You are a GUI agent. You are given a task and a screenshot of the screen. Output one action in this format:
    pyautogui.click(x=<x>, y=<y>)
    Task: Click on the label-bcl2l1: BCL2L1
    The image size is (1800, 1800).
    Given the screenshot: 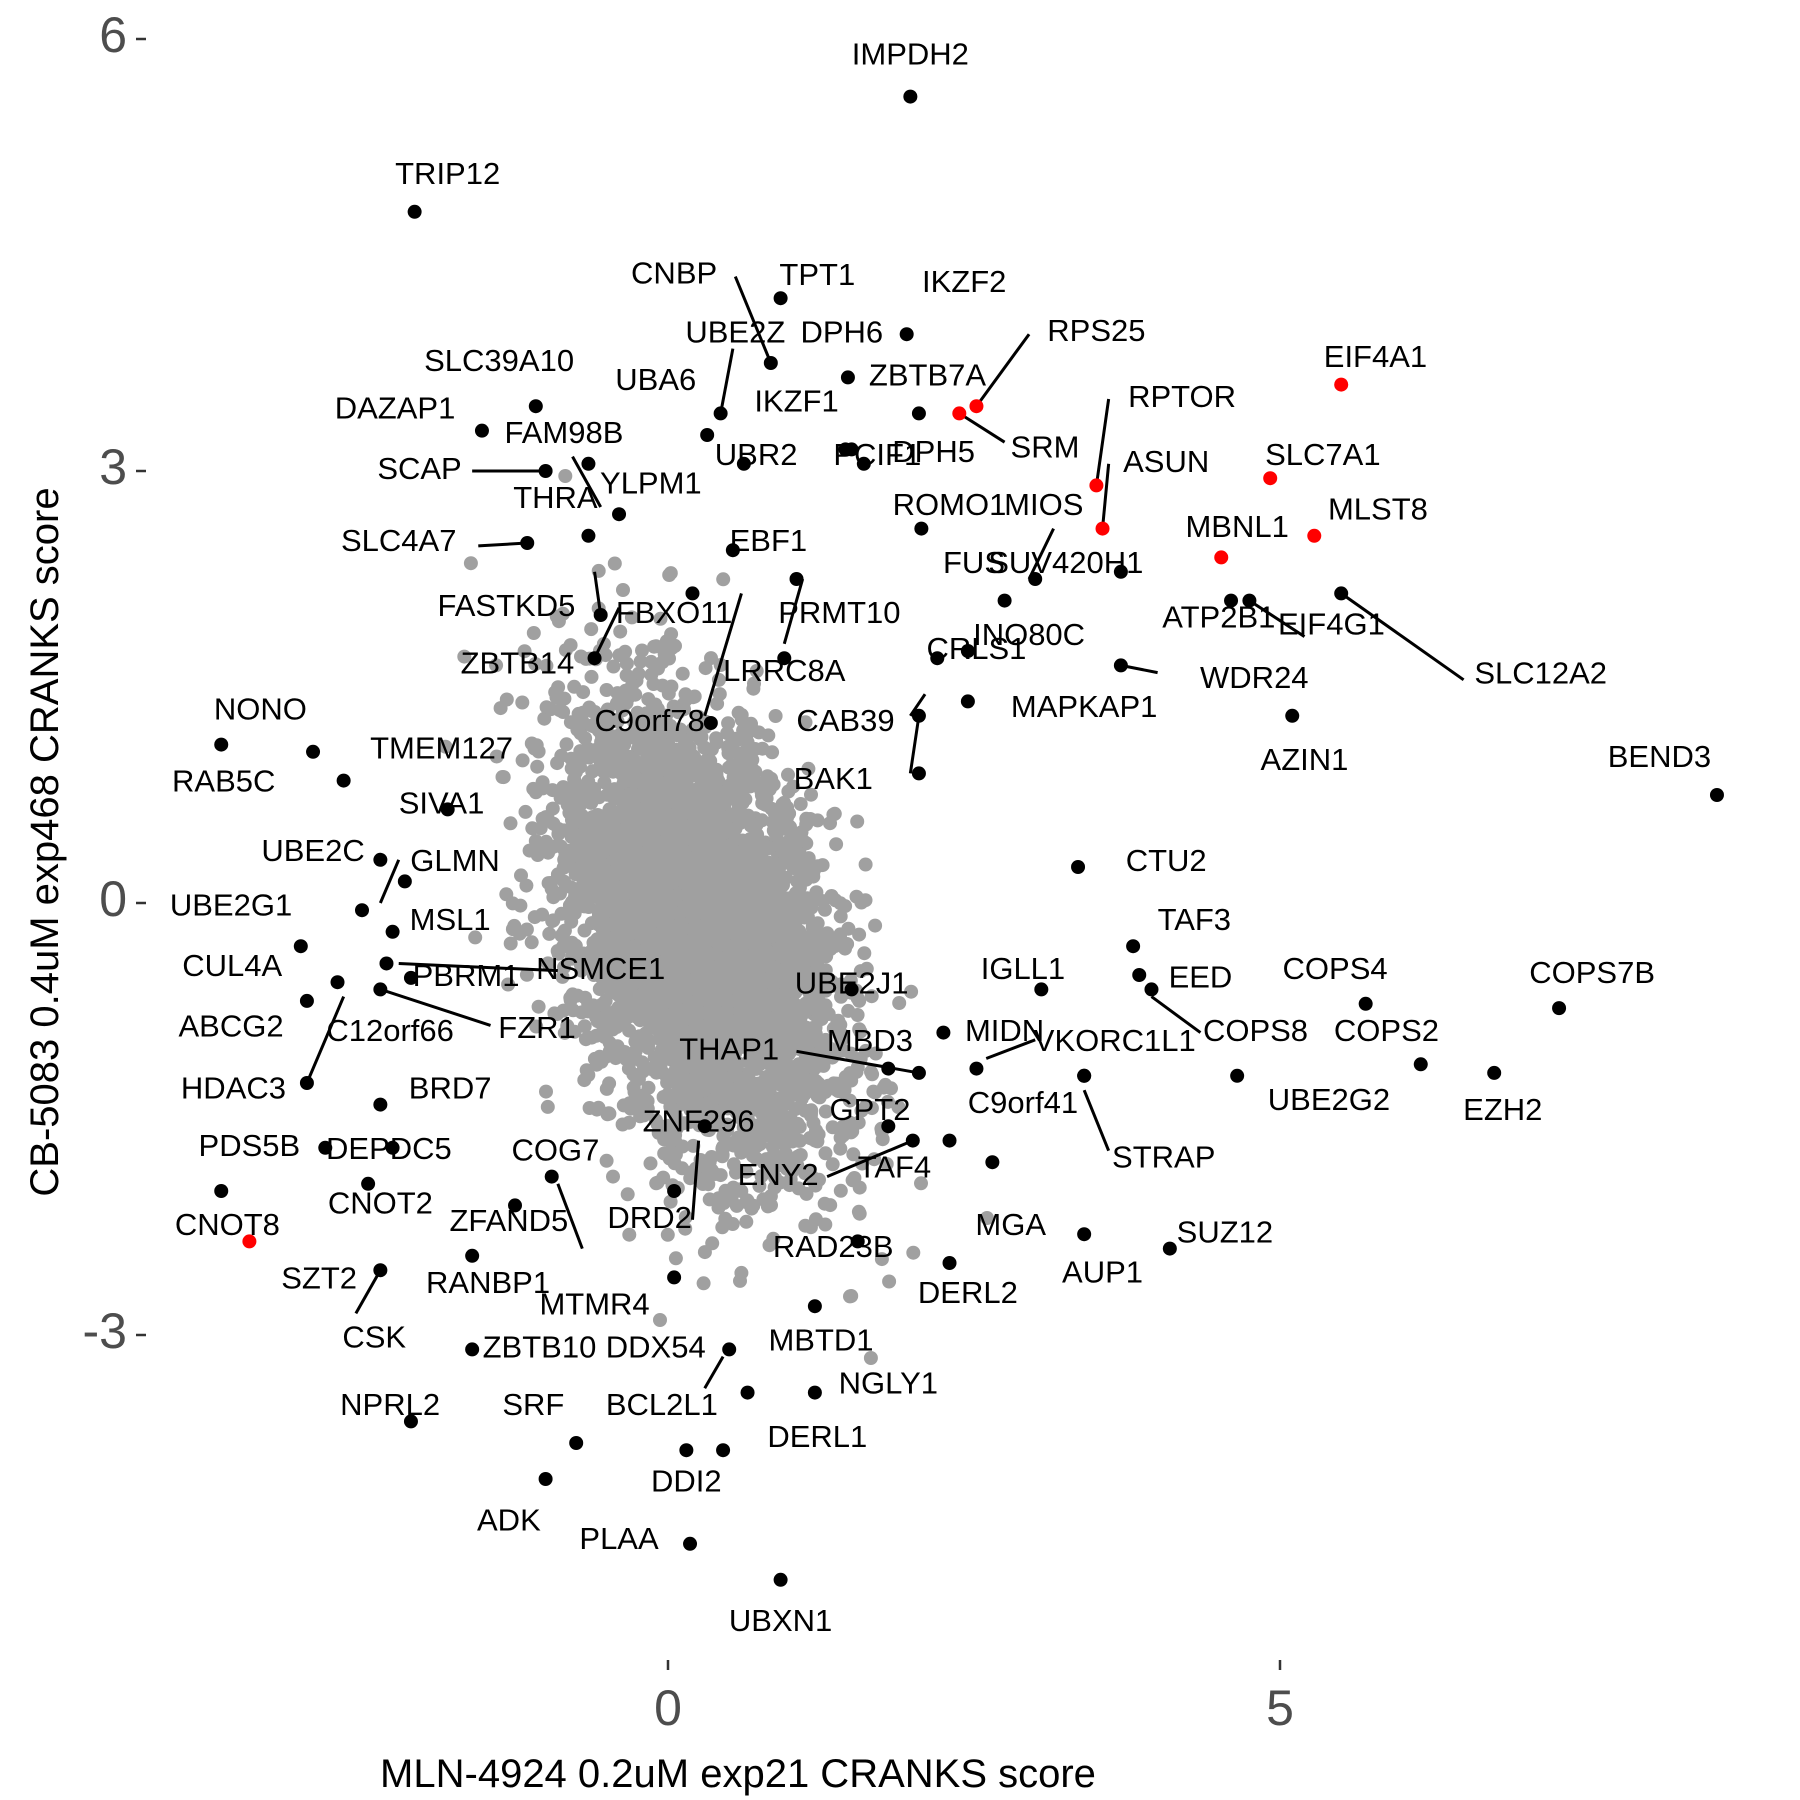 What is the action you would take?
    pyautogui.click(x=662, y=1404)
    